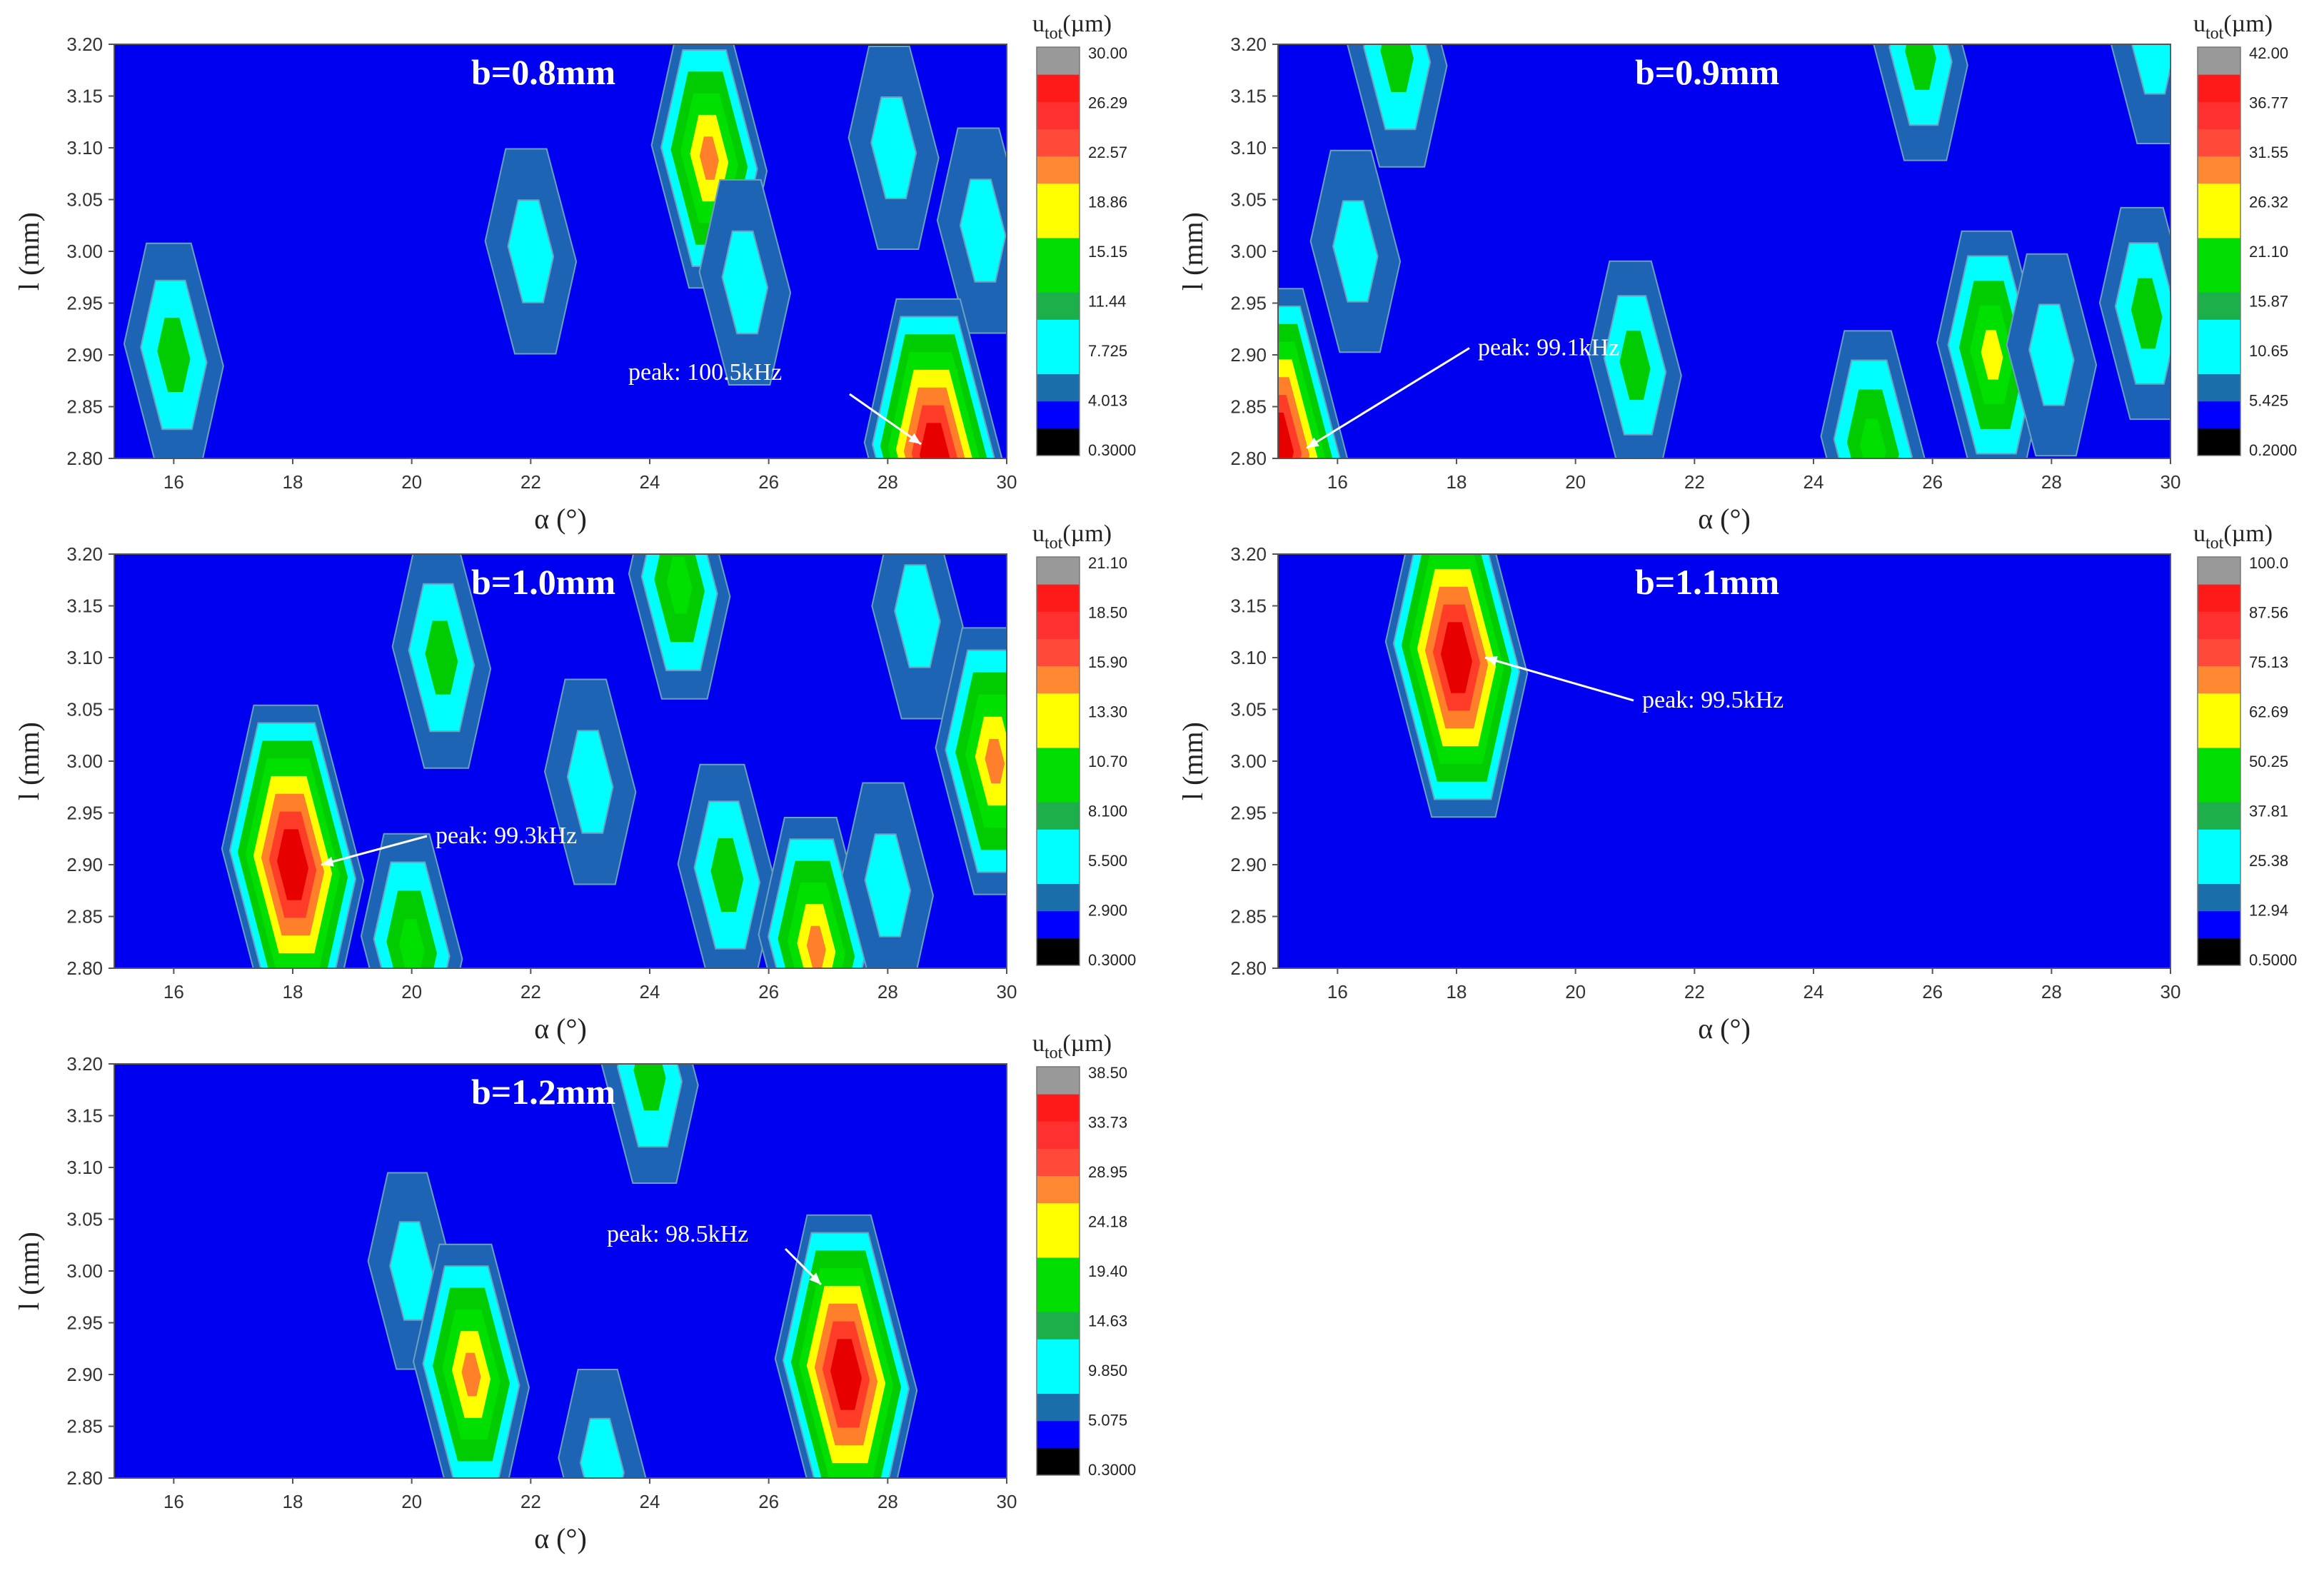  I want to click on y-axis-label: l (mm), so click(29, 1271).